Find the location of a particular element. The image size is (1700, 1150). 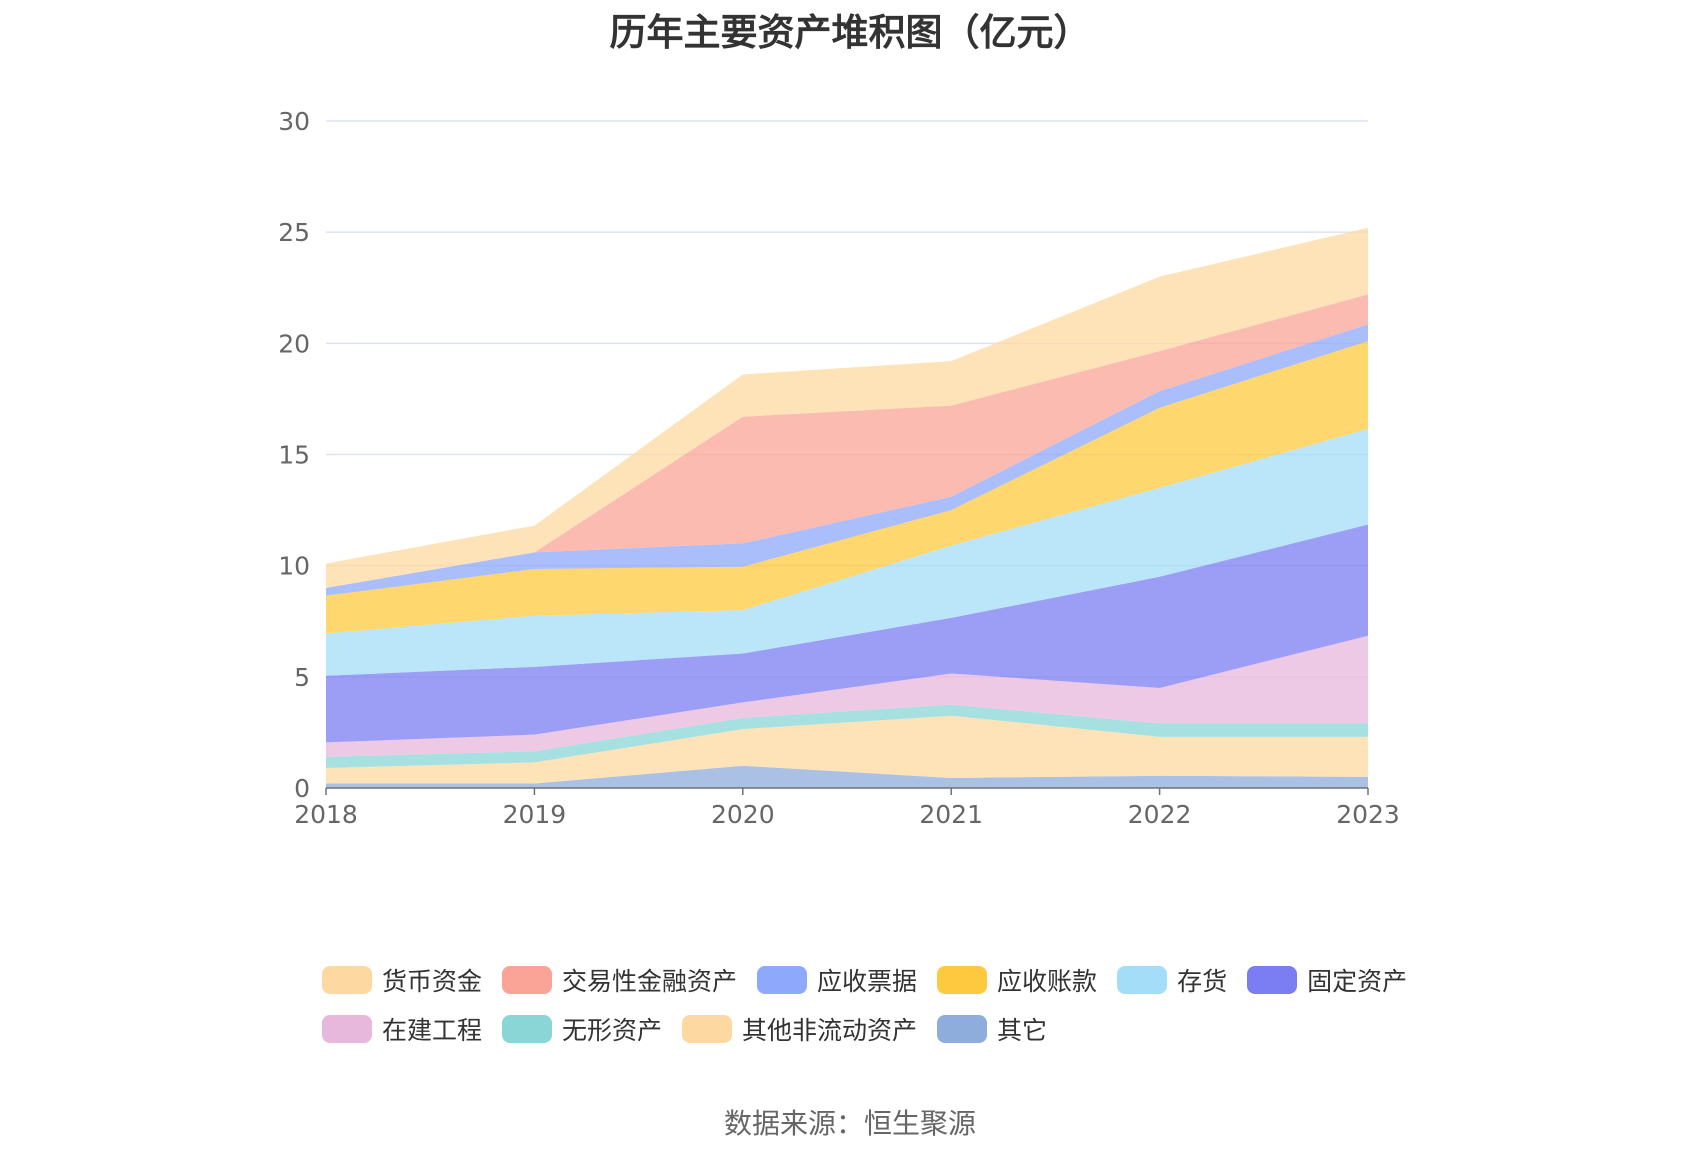

x-tick-label: 2022 is located at coordinates (1160, 814).